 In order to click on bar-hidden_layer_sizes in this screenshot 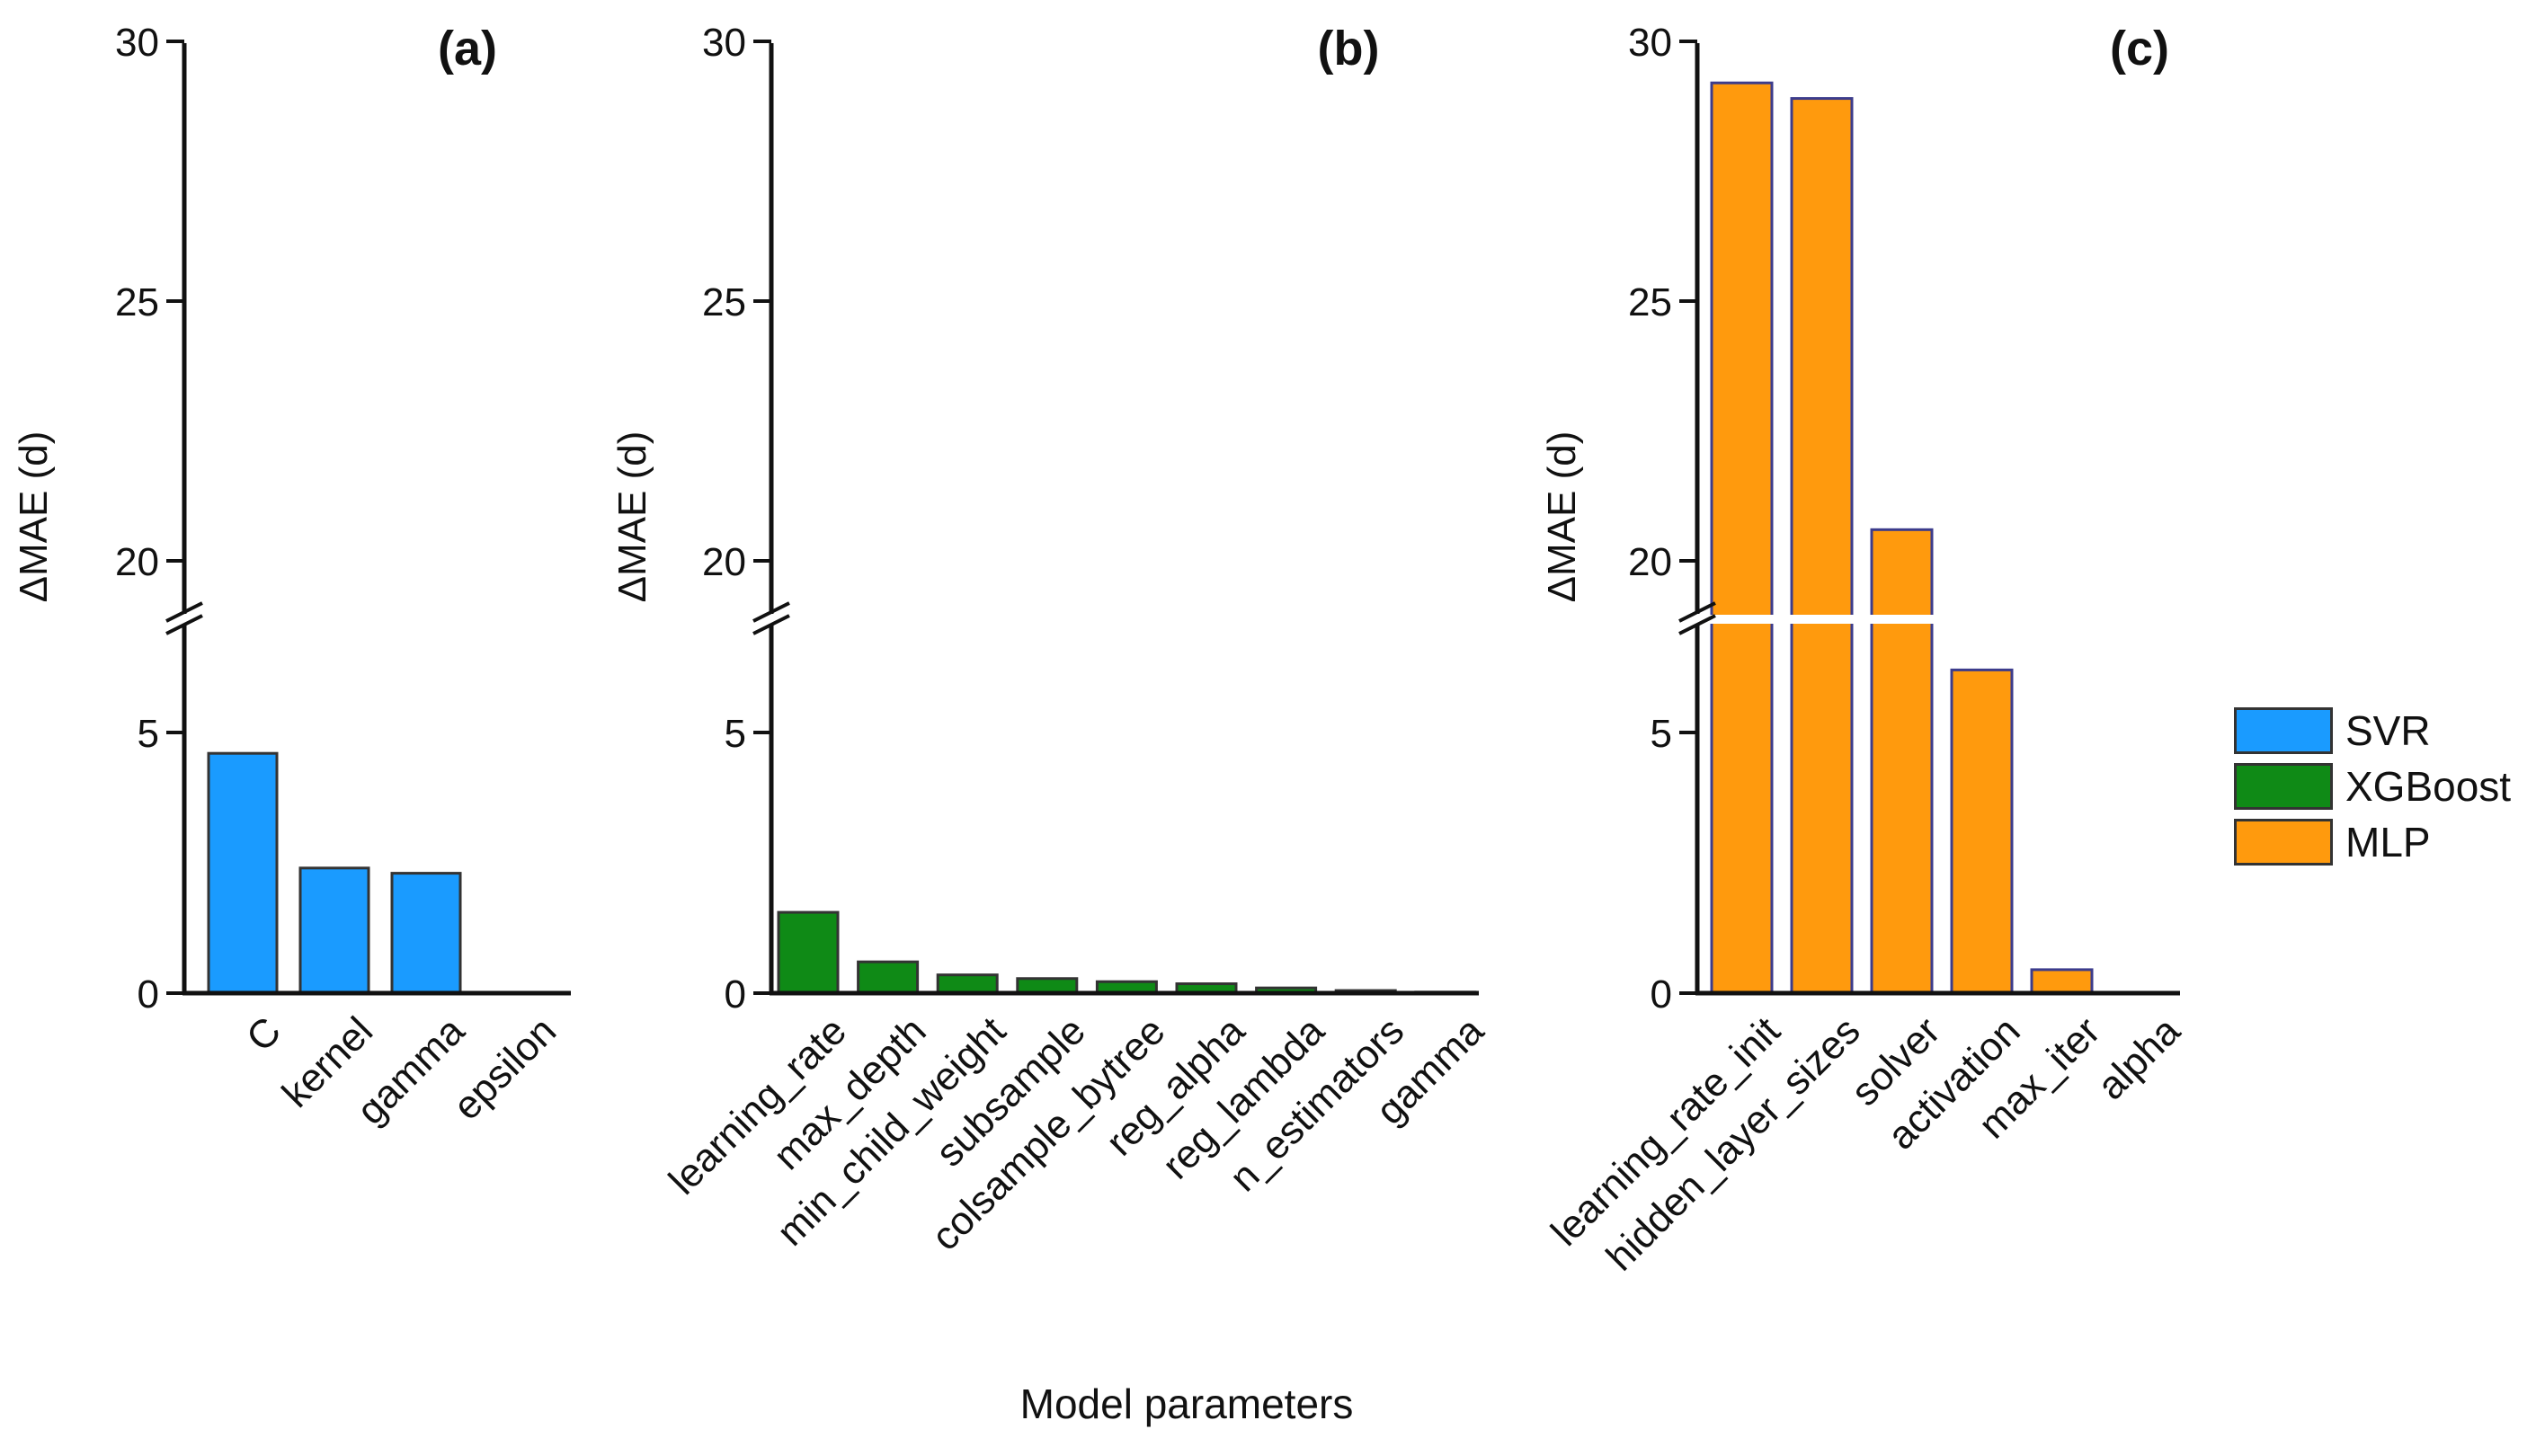, I will do `click(1822, 546)`.